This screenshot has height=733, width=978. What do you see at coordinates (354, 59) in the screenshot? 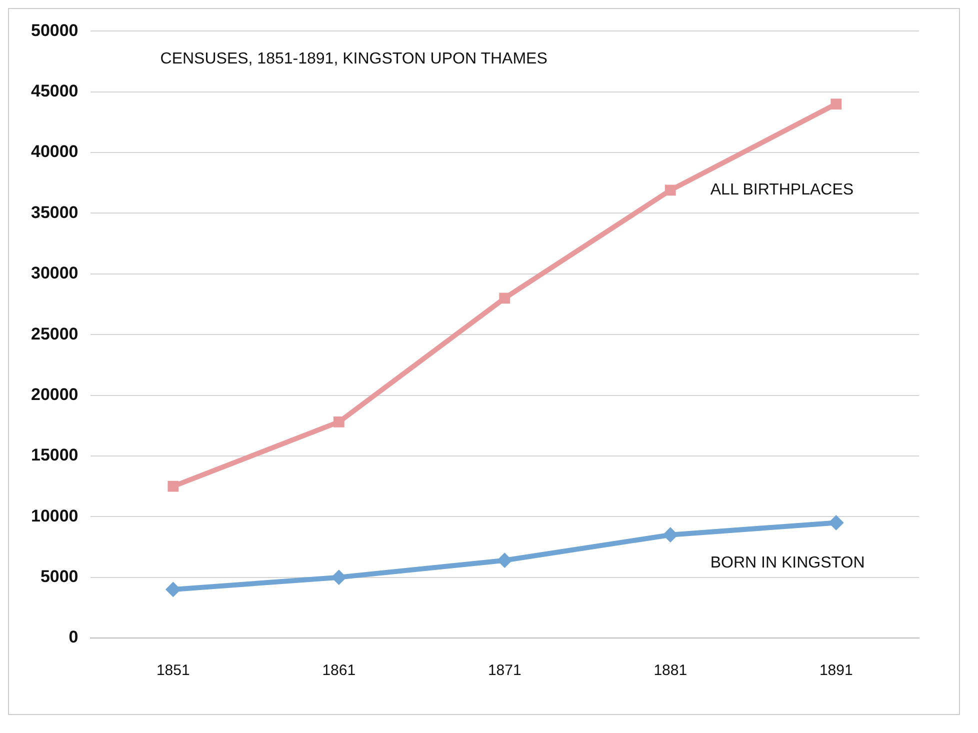
I see `text: CENSUSES, 1851-1891, KINGSTON UPON THAMES` at bounding box center [354, 59].